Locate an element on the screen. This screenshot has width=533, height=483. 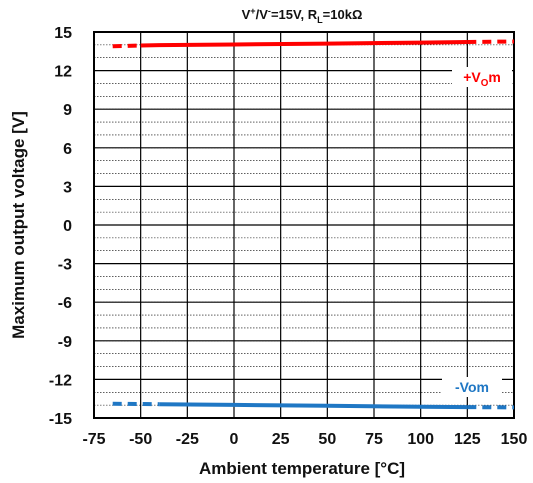
series-line-dashed-high is located at coordinates (491, 41).